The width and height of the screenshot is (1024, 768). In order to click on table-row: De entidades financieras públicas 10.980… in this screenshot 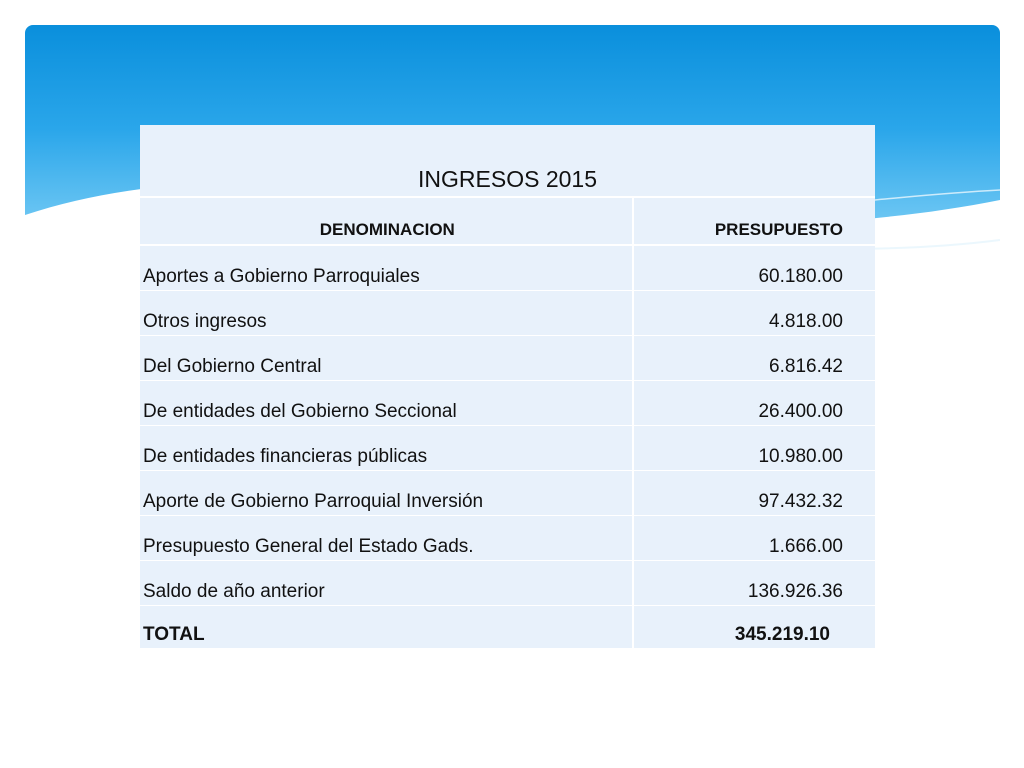, I will do `click(507, 448)`.